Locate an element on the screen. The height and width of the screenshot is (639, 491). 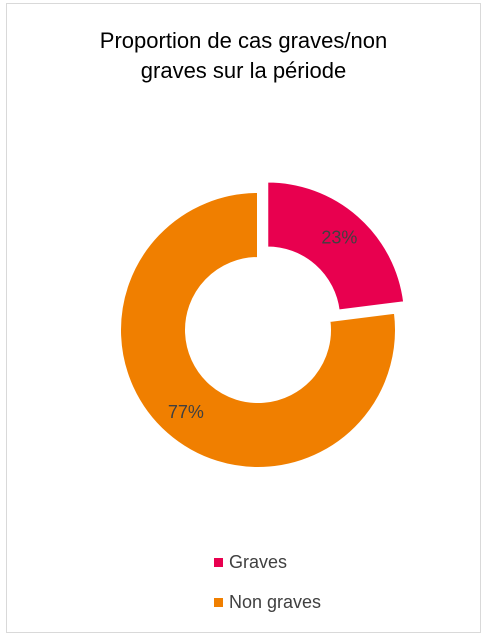
legend: Graves Non graves is located at coordinates (267, 591).